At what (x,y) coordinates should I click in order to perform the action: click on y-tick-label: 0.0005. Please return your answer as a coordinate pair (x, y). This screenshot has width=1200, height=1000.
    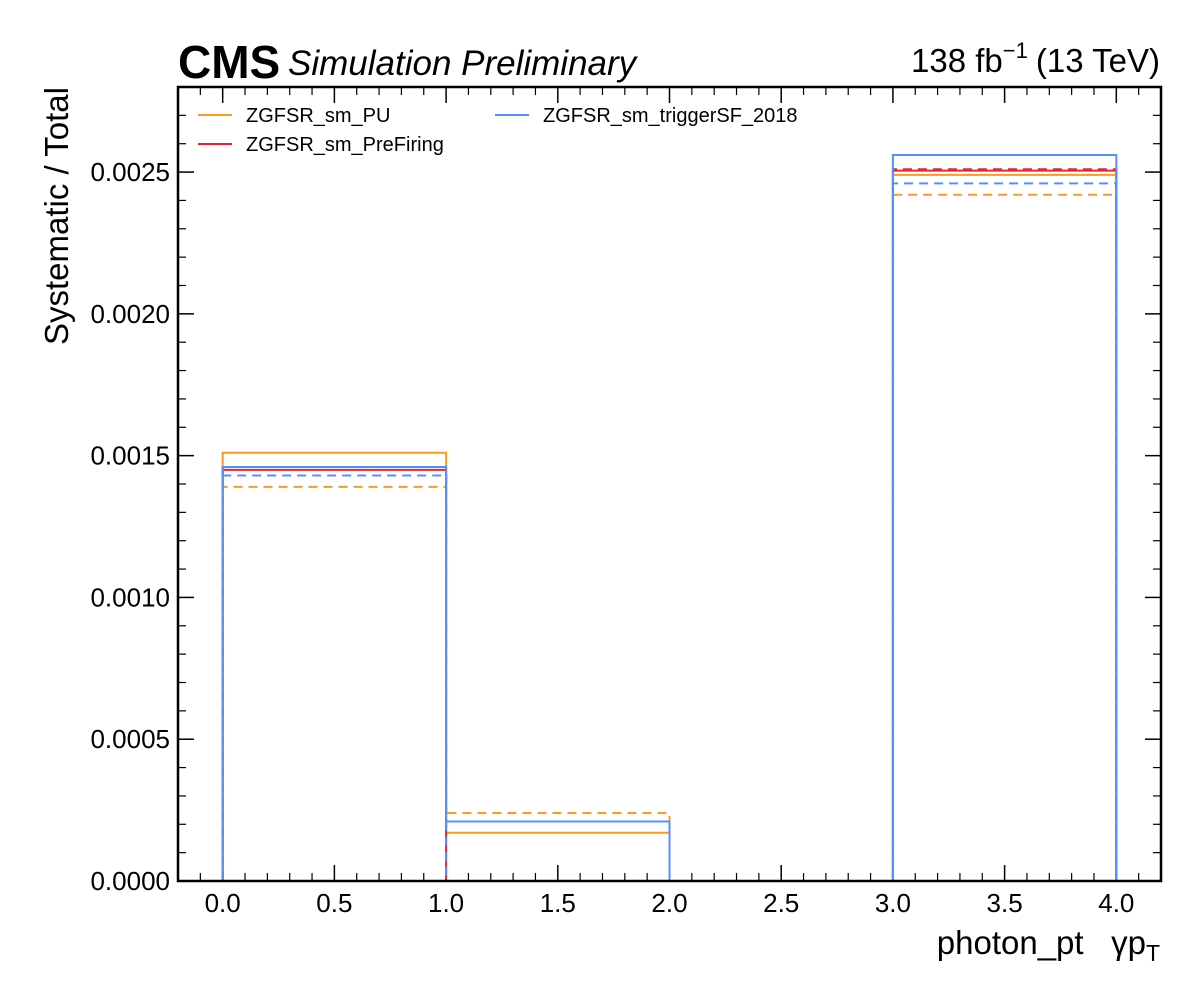
    Looking at the image, I should click on (130, 739).